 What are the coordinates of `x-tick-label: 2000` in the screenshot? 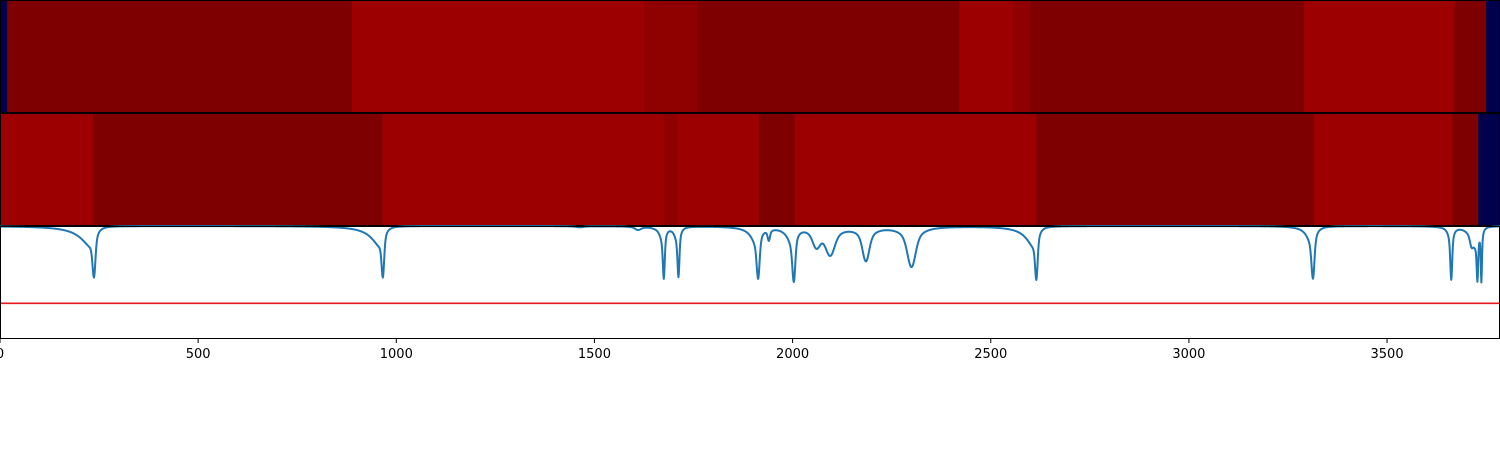 It's located at (792, 354).